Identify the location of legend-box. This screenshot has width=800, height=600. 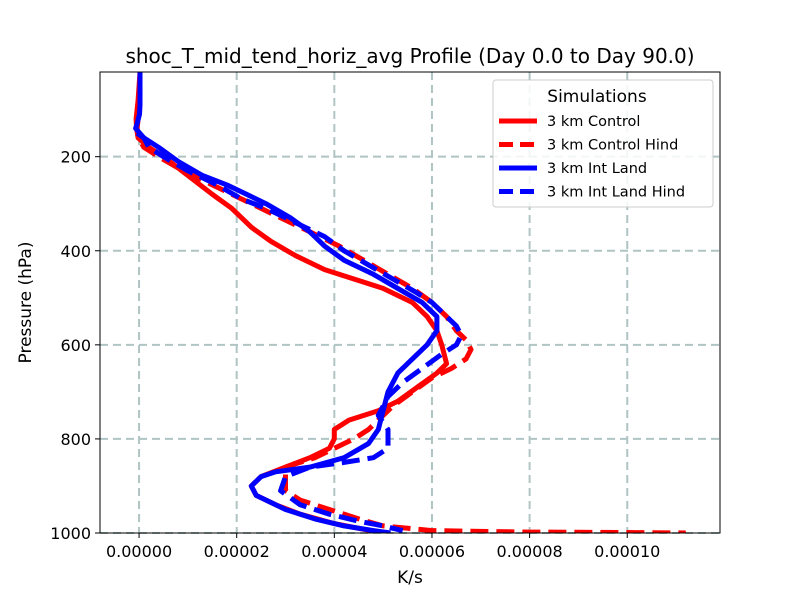
(603, 143).